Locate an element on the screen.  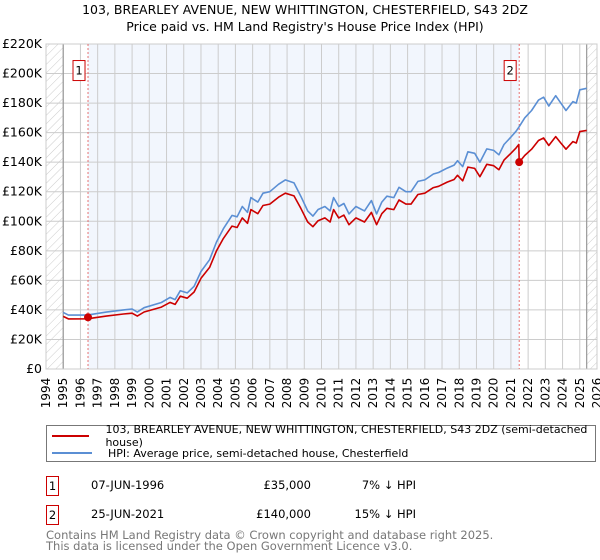
sale-label: 2 is located at coordinates (510, 71).